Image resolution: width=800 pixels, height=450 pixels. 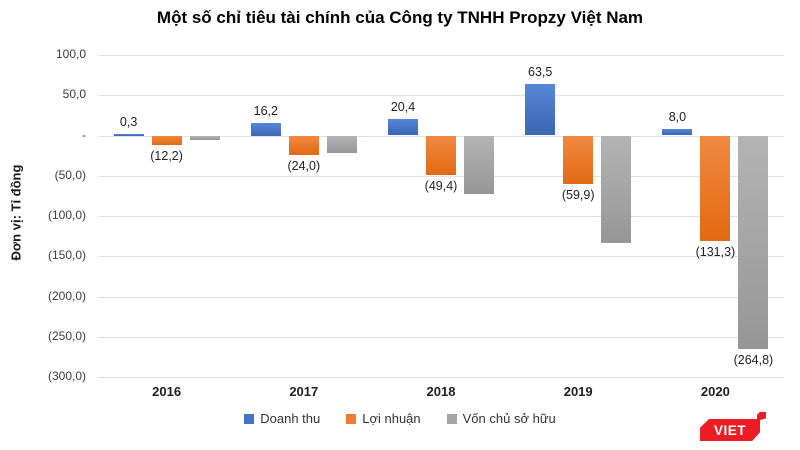 I want to click on data-label-loi-nhuan-2019: (59,9), so click(x=578, y=194).